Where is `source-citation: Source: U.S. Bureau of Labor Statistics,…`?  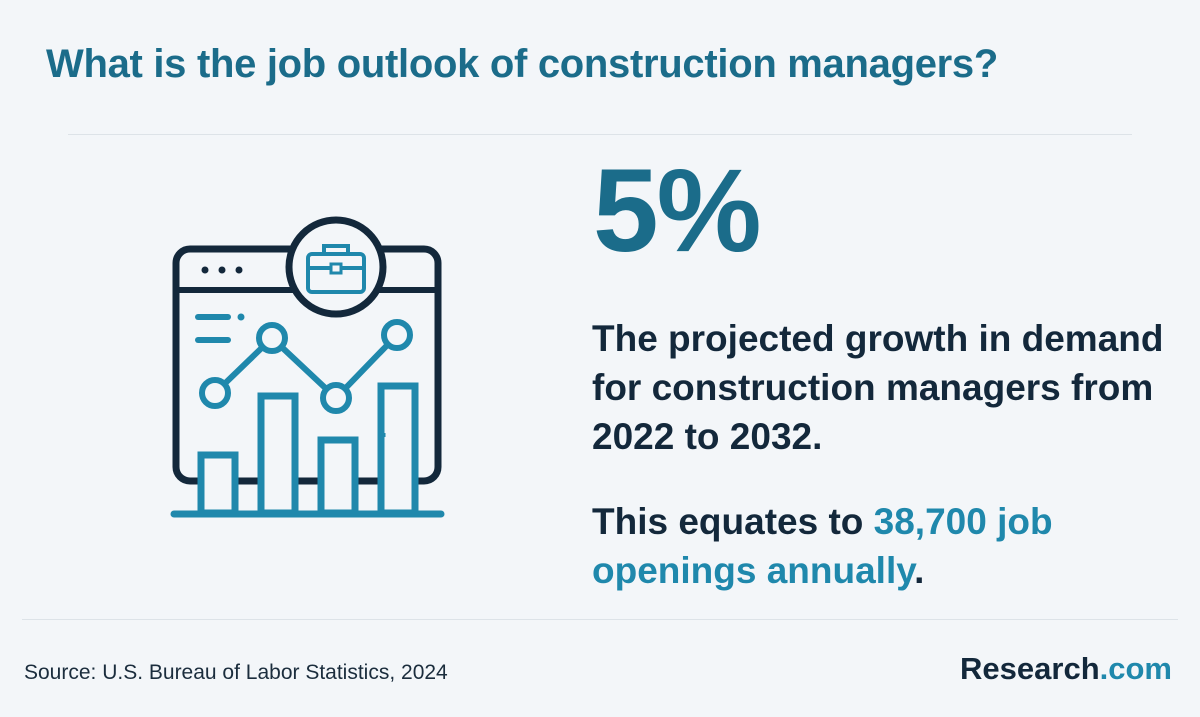
source-citation: Source: U.S. Bureau of Labor Statistics,… is located at coordinates (236, 672).